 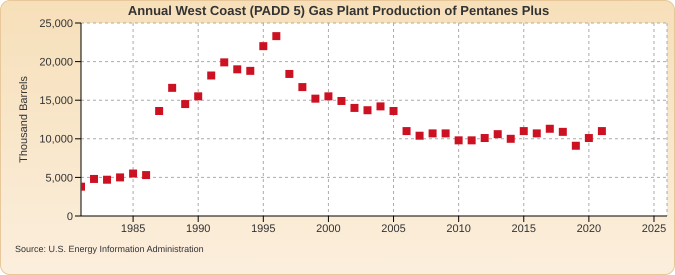 What do you see at coordinates (59, 178) in the screenshot?
I see `y-tick-label: 5,000` at bounding box center [59, 178].